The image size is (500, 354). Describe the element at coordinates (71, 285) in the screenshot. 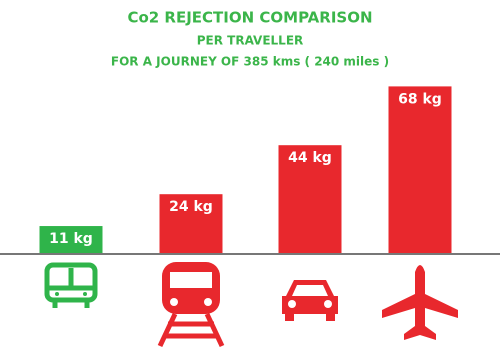

I see `bus-icon` at that location.